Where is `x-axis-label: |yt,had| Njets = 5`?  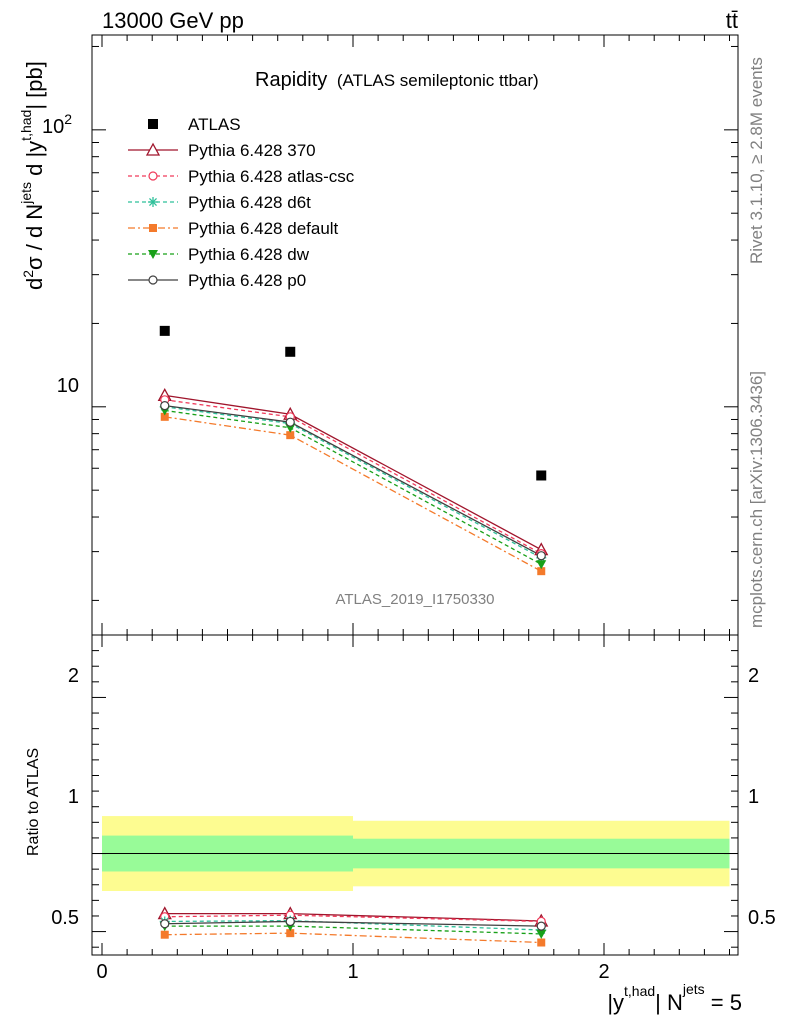
x-axis-label: |yt,had| Njets = 5 is located at coordinates (674, 998).